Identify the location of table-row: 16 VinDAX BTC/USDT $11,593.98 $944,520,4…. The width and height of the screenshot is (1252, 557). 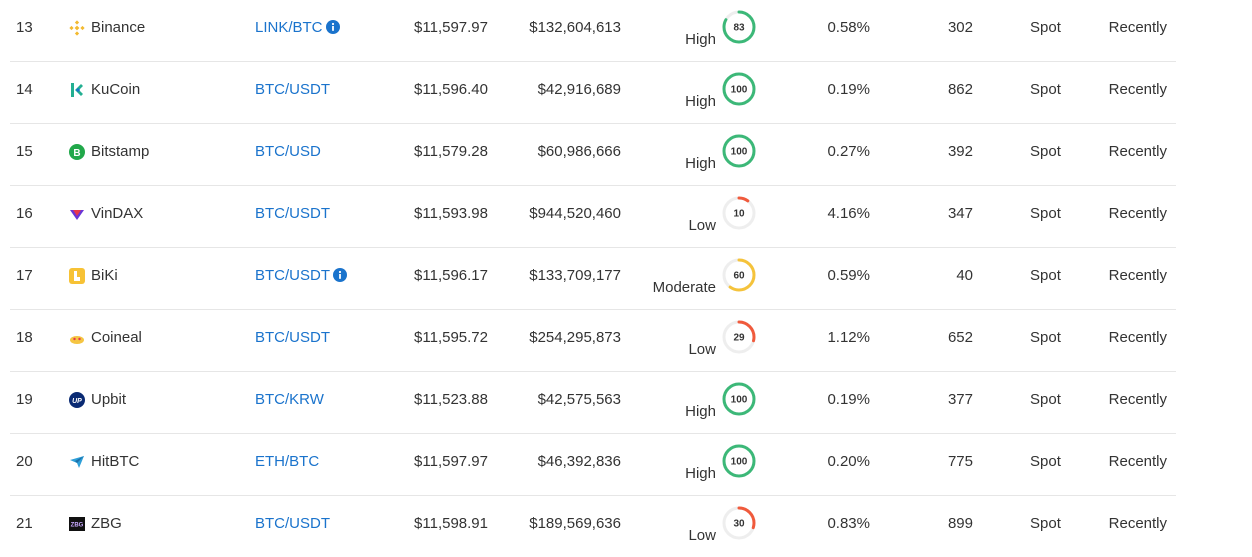
(593, 217).